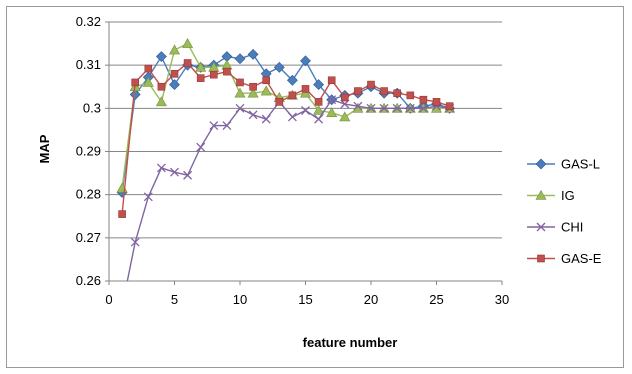 Image resolution: width=632 pixels, height=374 pixels. Describe the element at coordinates (555, 227) in the screenshot. I see `legend-item: CHI` at that location.